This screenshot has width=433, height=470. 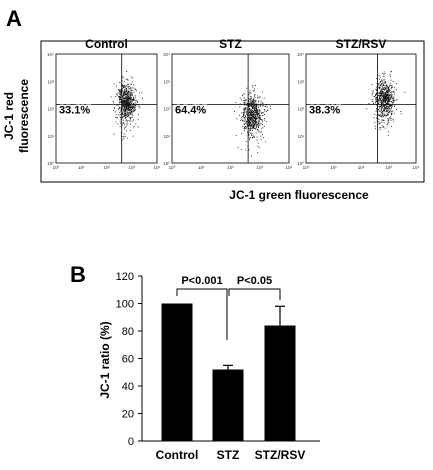 What do you see at coordinates (361, 167) in the screenshot?
I see `x-tick-label: 10²` at bounding box center [361, 167].